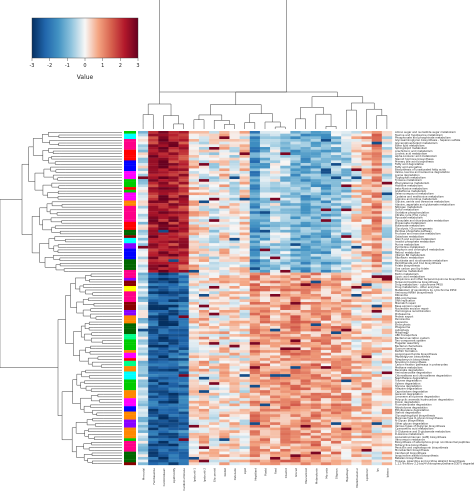 This screenshot has width=474, height=494. I want to click on row-label: beta-Alanine metabolism, so click(411, 188).